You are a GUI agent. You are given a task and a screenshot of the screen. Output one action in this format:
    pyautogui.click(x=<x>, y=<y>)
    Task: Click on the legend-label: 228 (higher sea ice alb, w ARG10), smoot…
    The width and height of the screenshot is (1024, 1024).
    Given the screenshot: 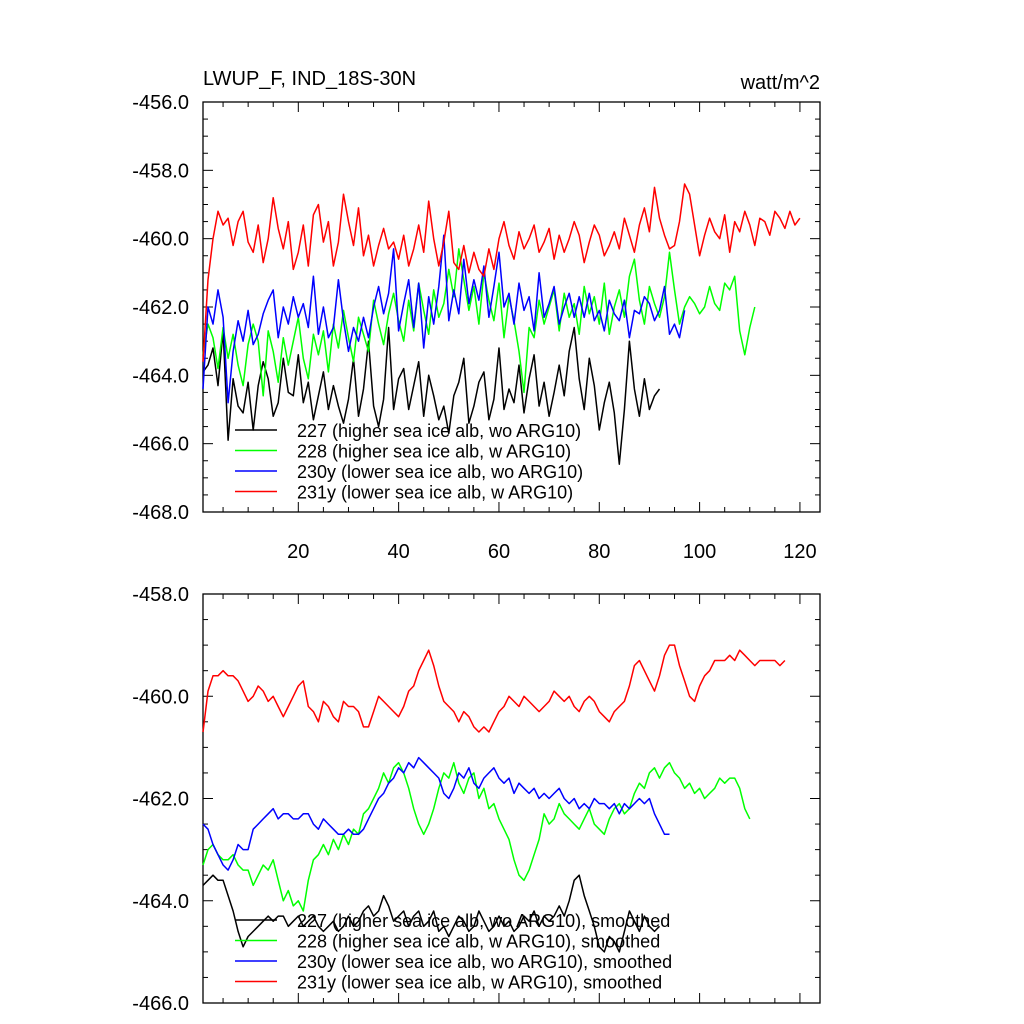 What is the action you would take?
    pyautogui.click(x=478, y=942)
    